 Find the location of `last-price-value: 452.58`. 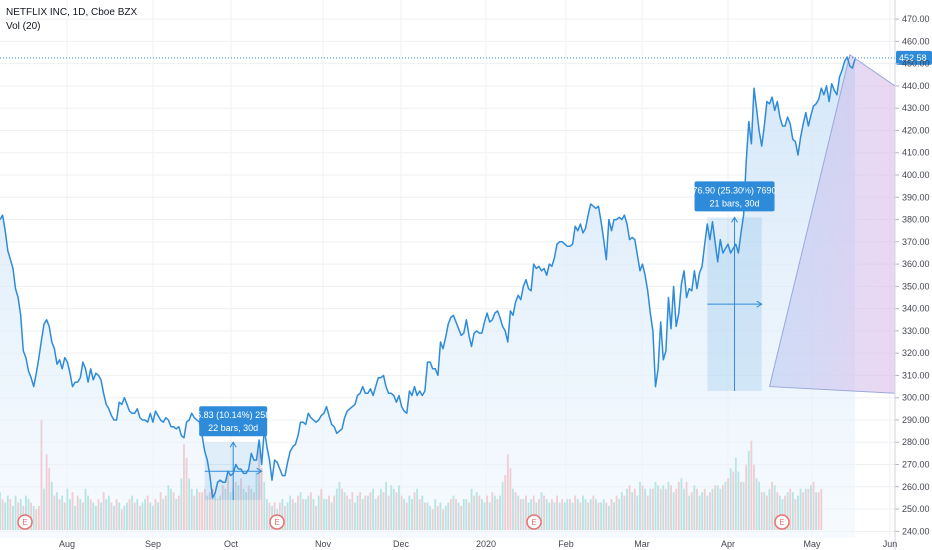

last-price-value: 452.58 is located at coordinates (913, 58).